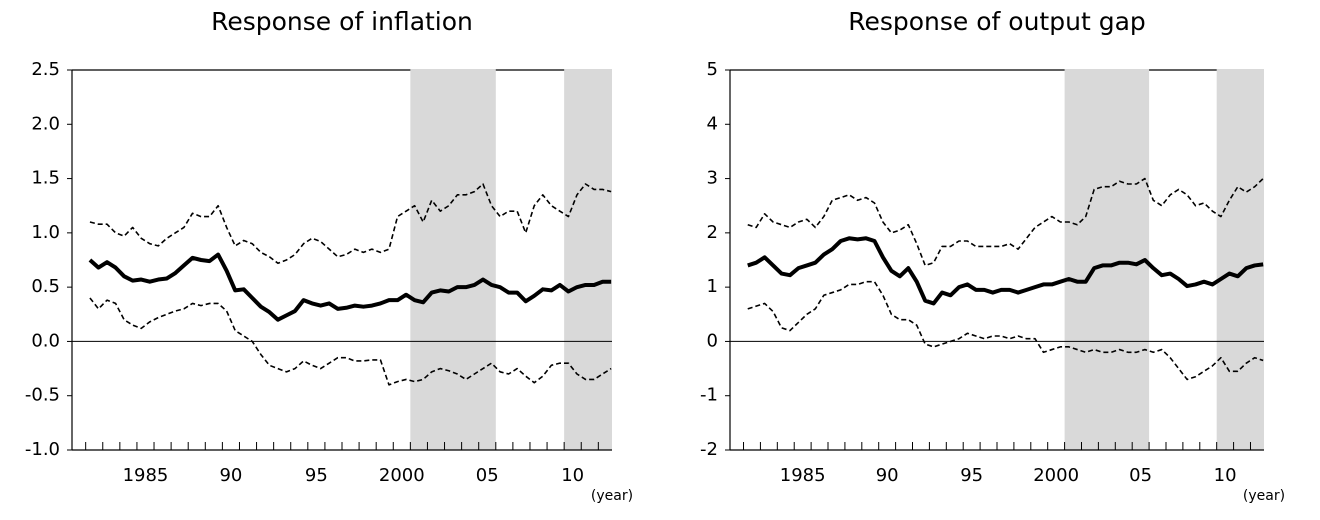 The image size is (1320, 520). I want to click on y-tick-label: 4, so click(712, 123).